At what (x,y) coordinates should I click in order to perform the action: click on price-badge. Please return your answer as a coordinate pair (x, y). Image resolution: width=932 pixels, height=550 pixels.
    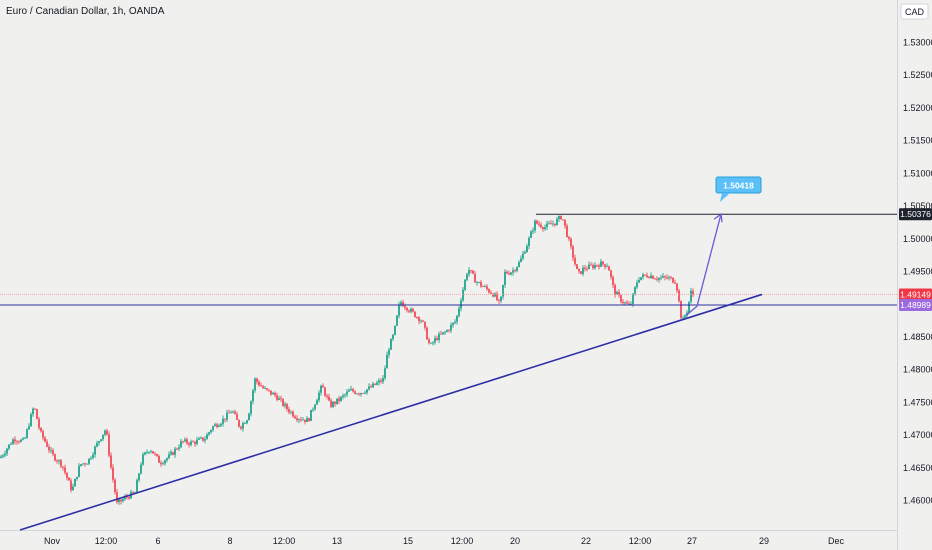
    Looking at the image, I should click on (915, 294).